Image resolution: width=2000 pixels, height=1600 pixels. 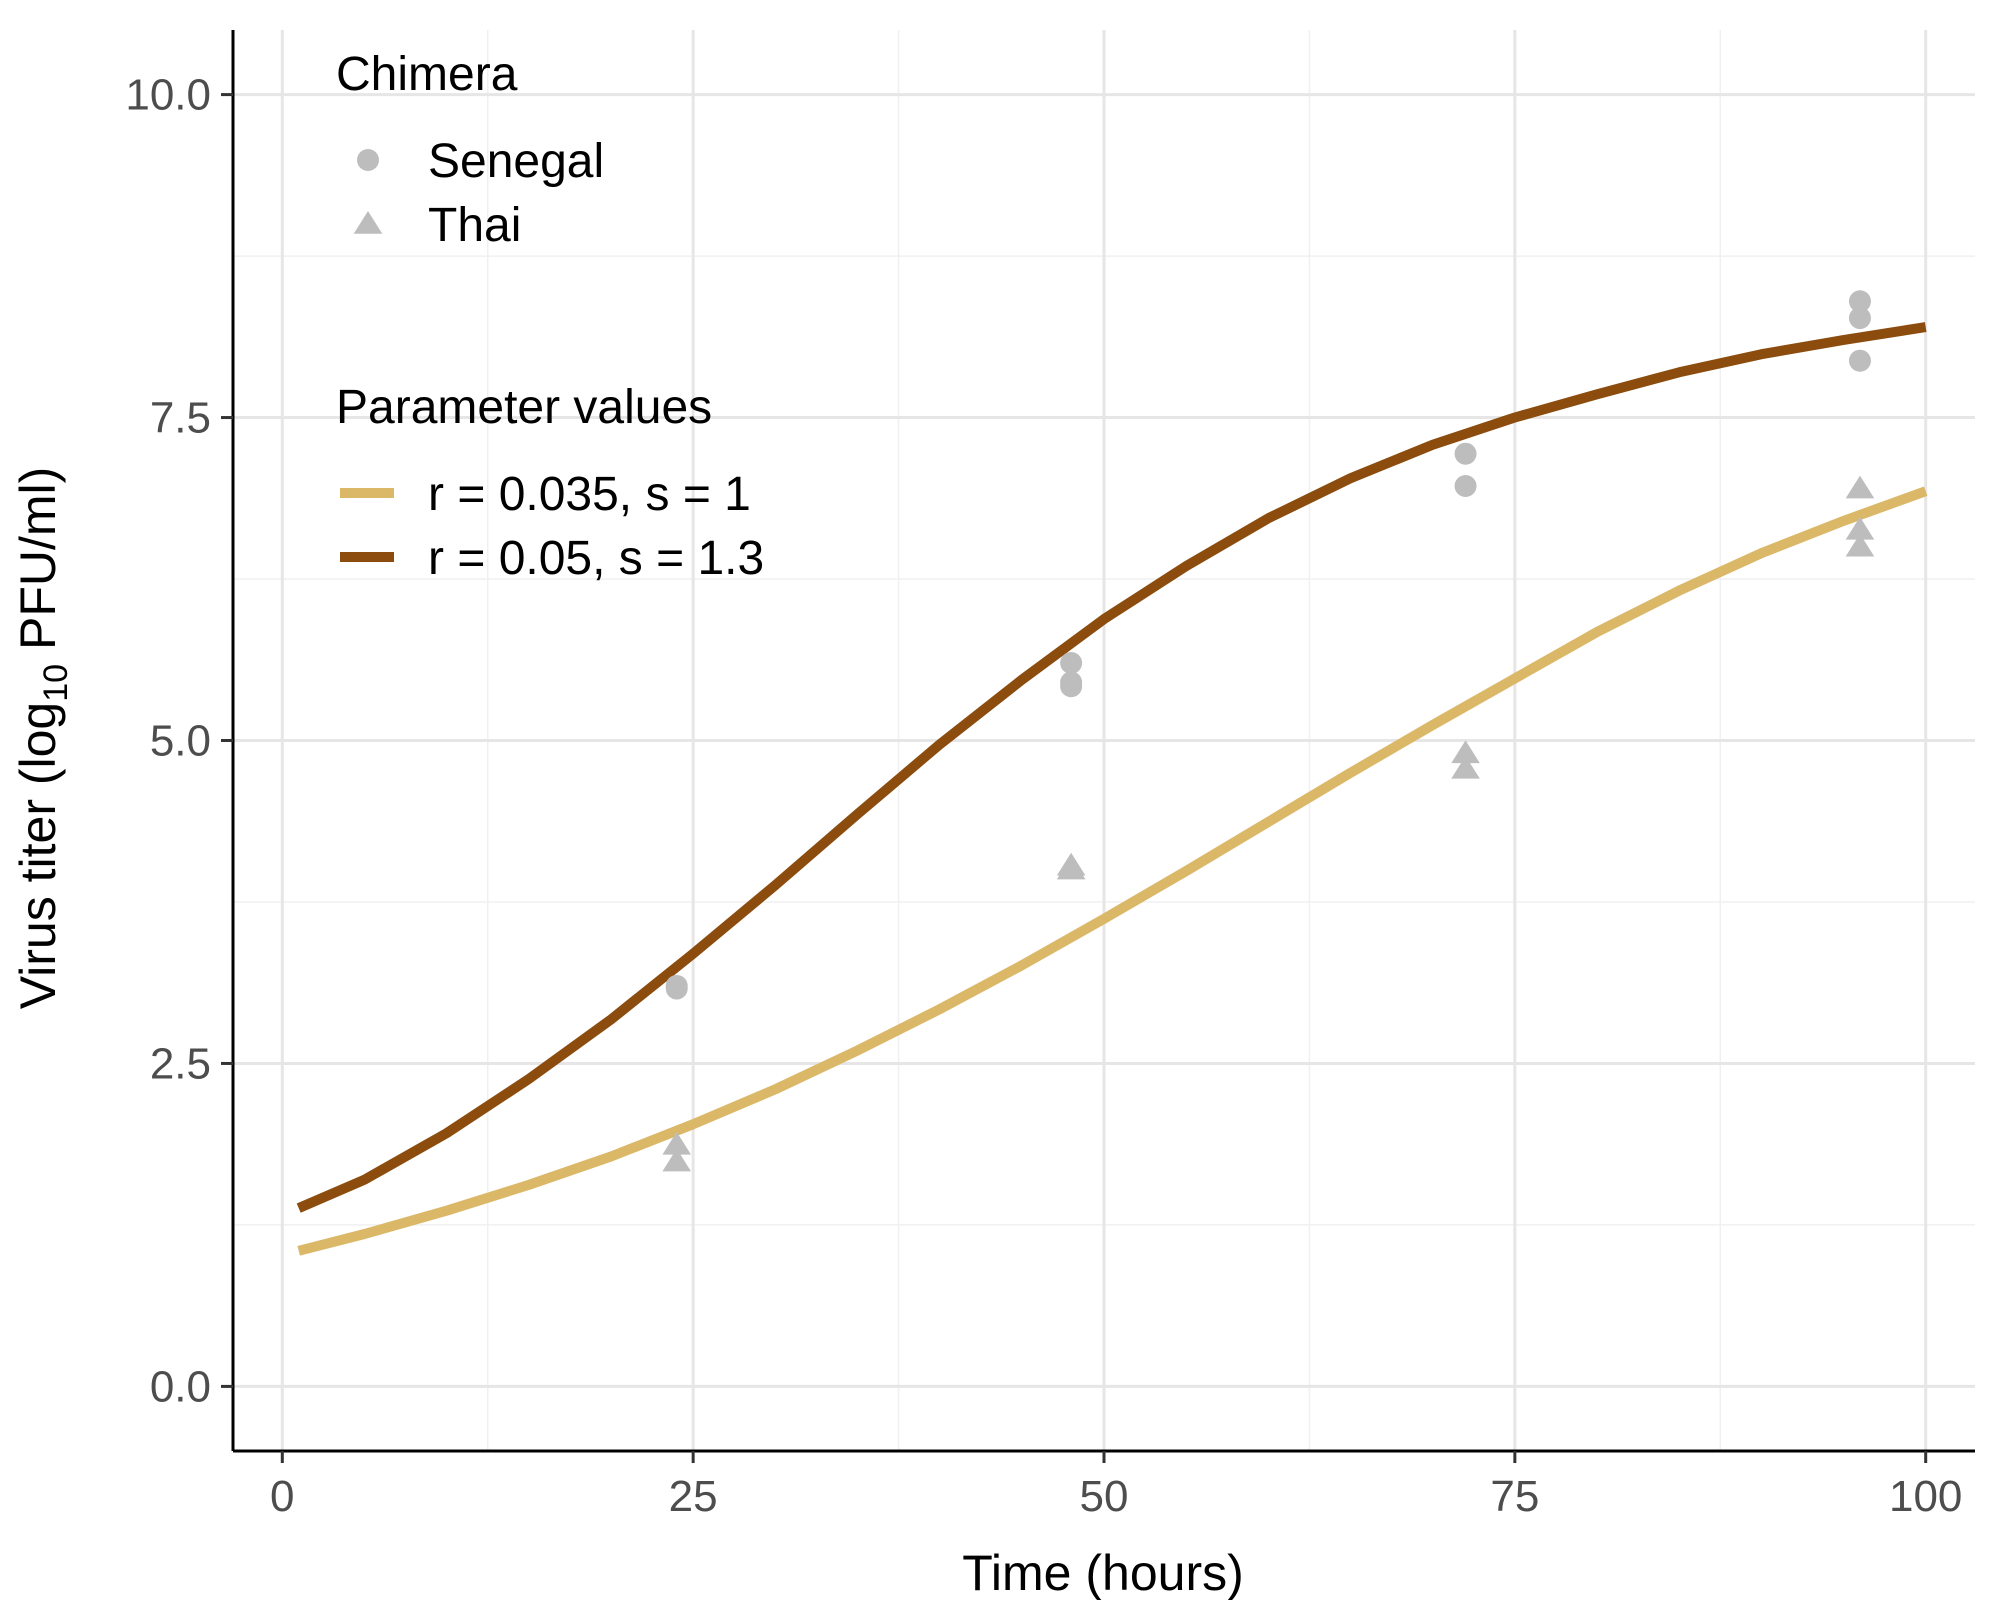 I want to click on x-tick-label: 75, so click(x=1514, y=1496).